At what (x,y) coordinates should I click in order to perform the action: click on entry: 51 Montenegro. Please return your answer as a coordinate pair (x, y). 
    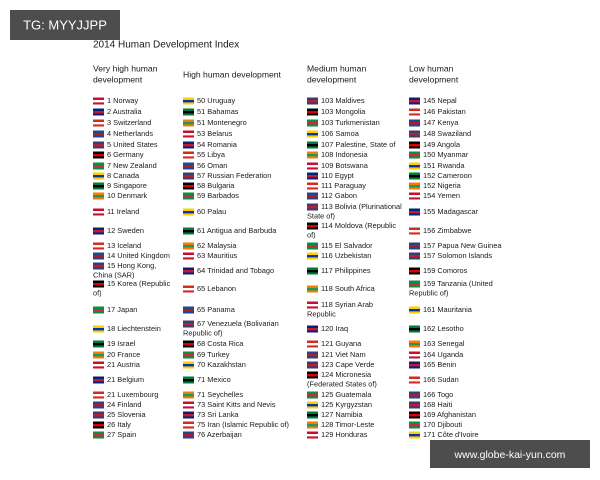
    Looking at the image, I should click on (222, 122).